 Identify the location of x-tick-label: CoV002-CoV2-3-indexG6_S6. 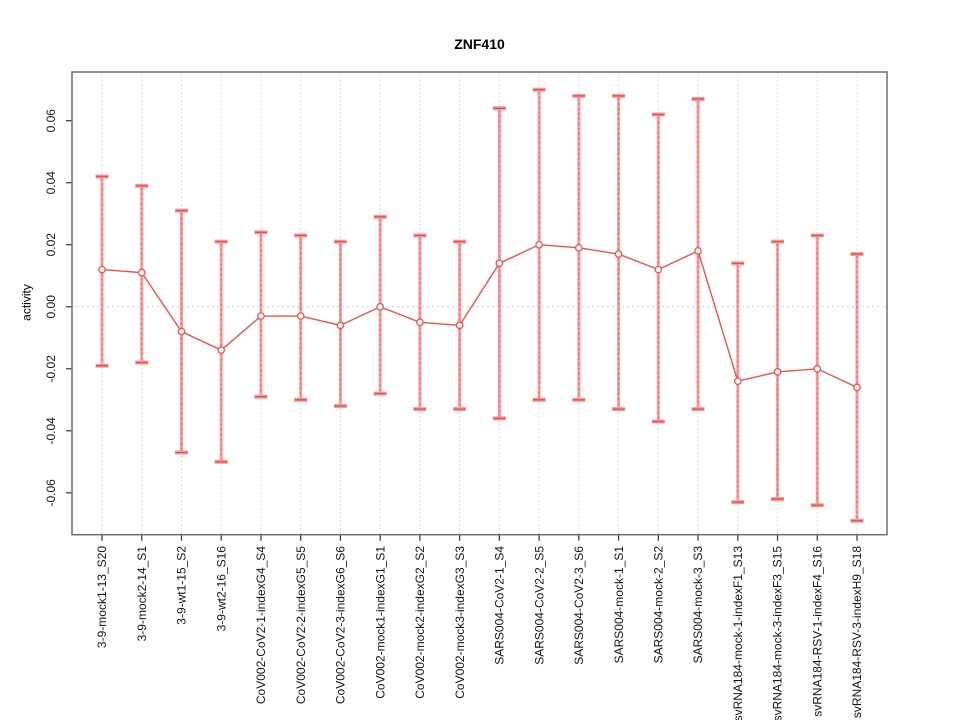
(341, 625).